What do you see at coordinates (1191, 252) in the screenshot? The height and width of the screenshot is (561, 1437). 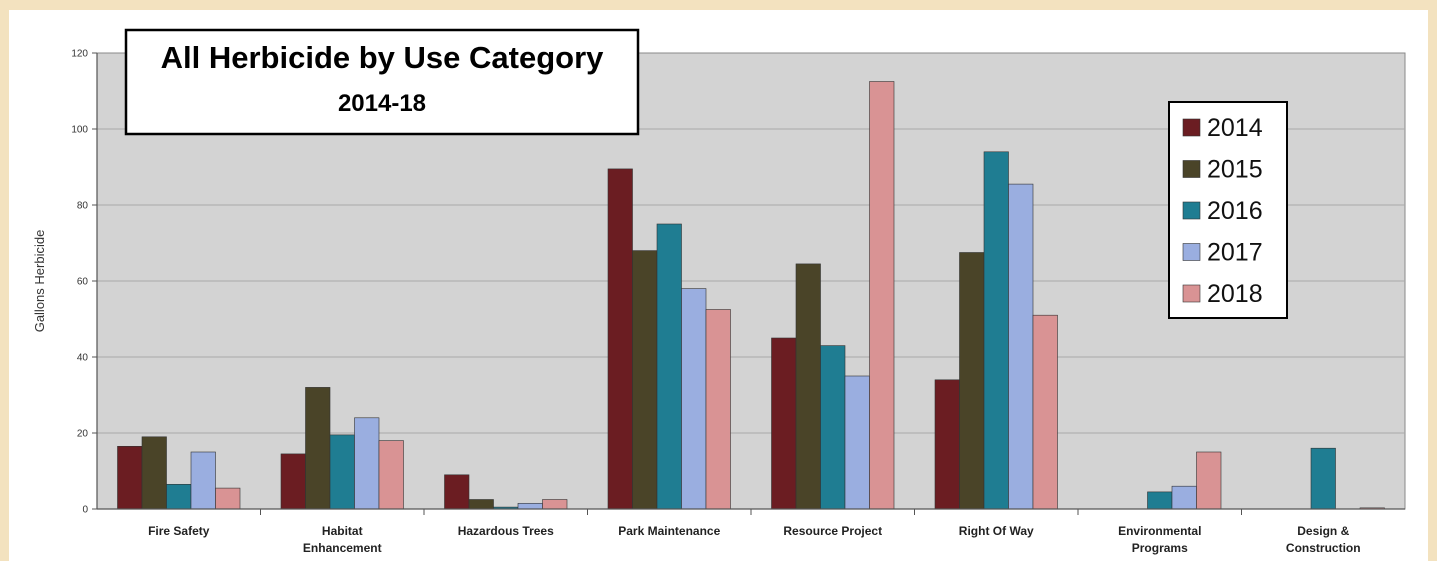 I see `legend-swatch-2017` at bounding box center [1191, 252].